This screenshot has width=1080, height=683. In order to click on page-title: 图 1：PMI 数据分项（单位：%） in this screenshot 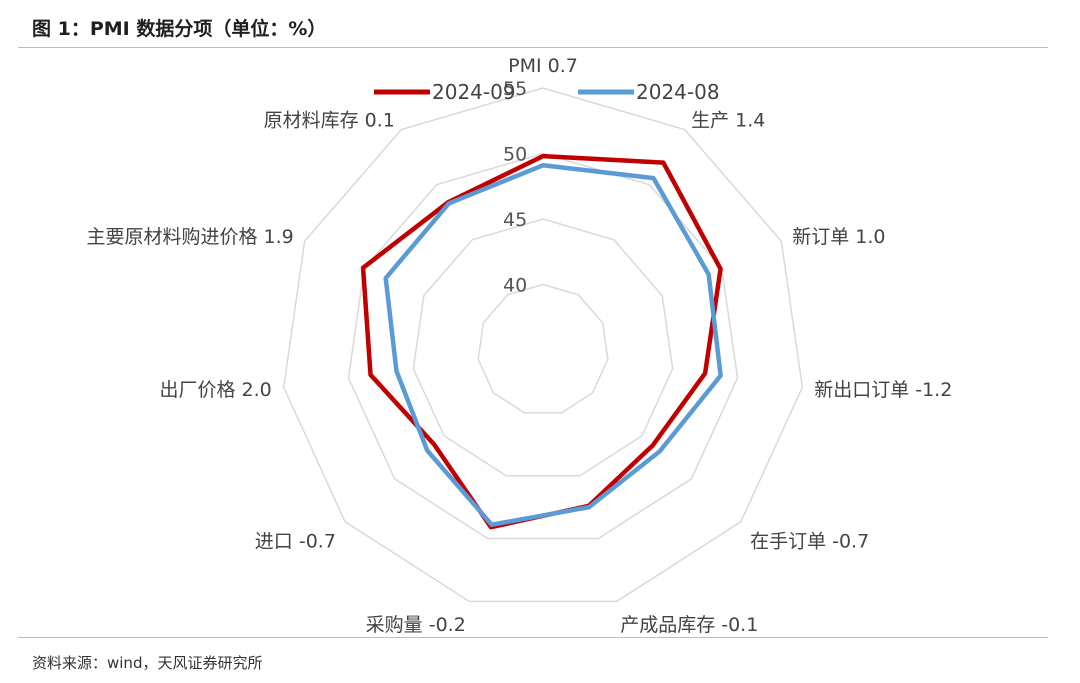, I will do `click(179, 29)`.